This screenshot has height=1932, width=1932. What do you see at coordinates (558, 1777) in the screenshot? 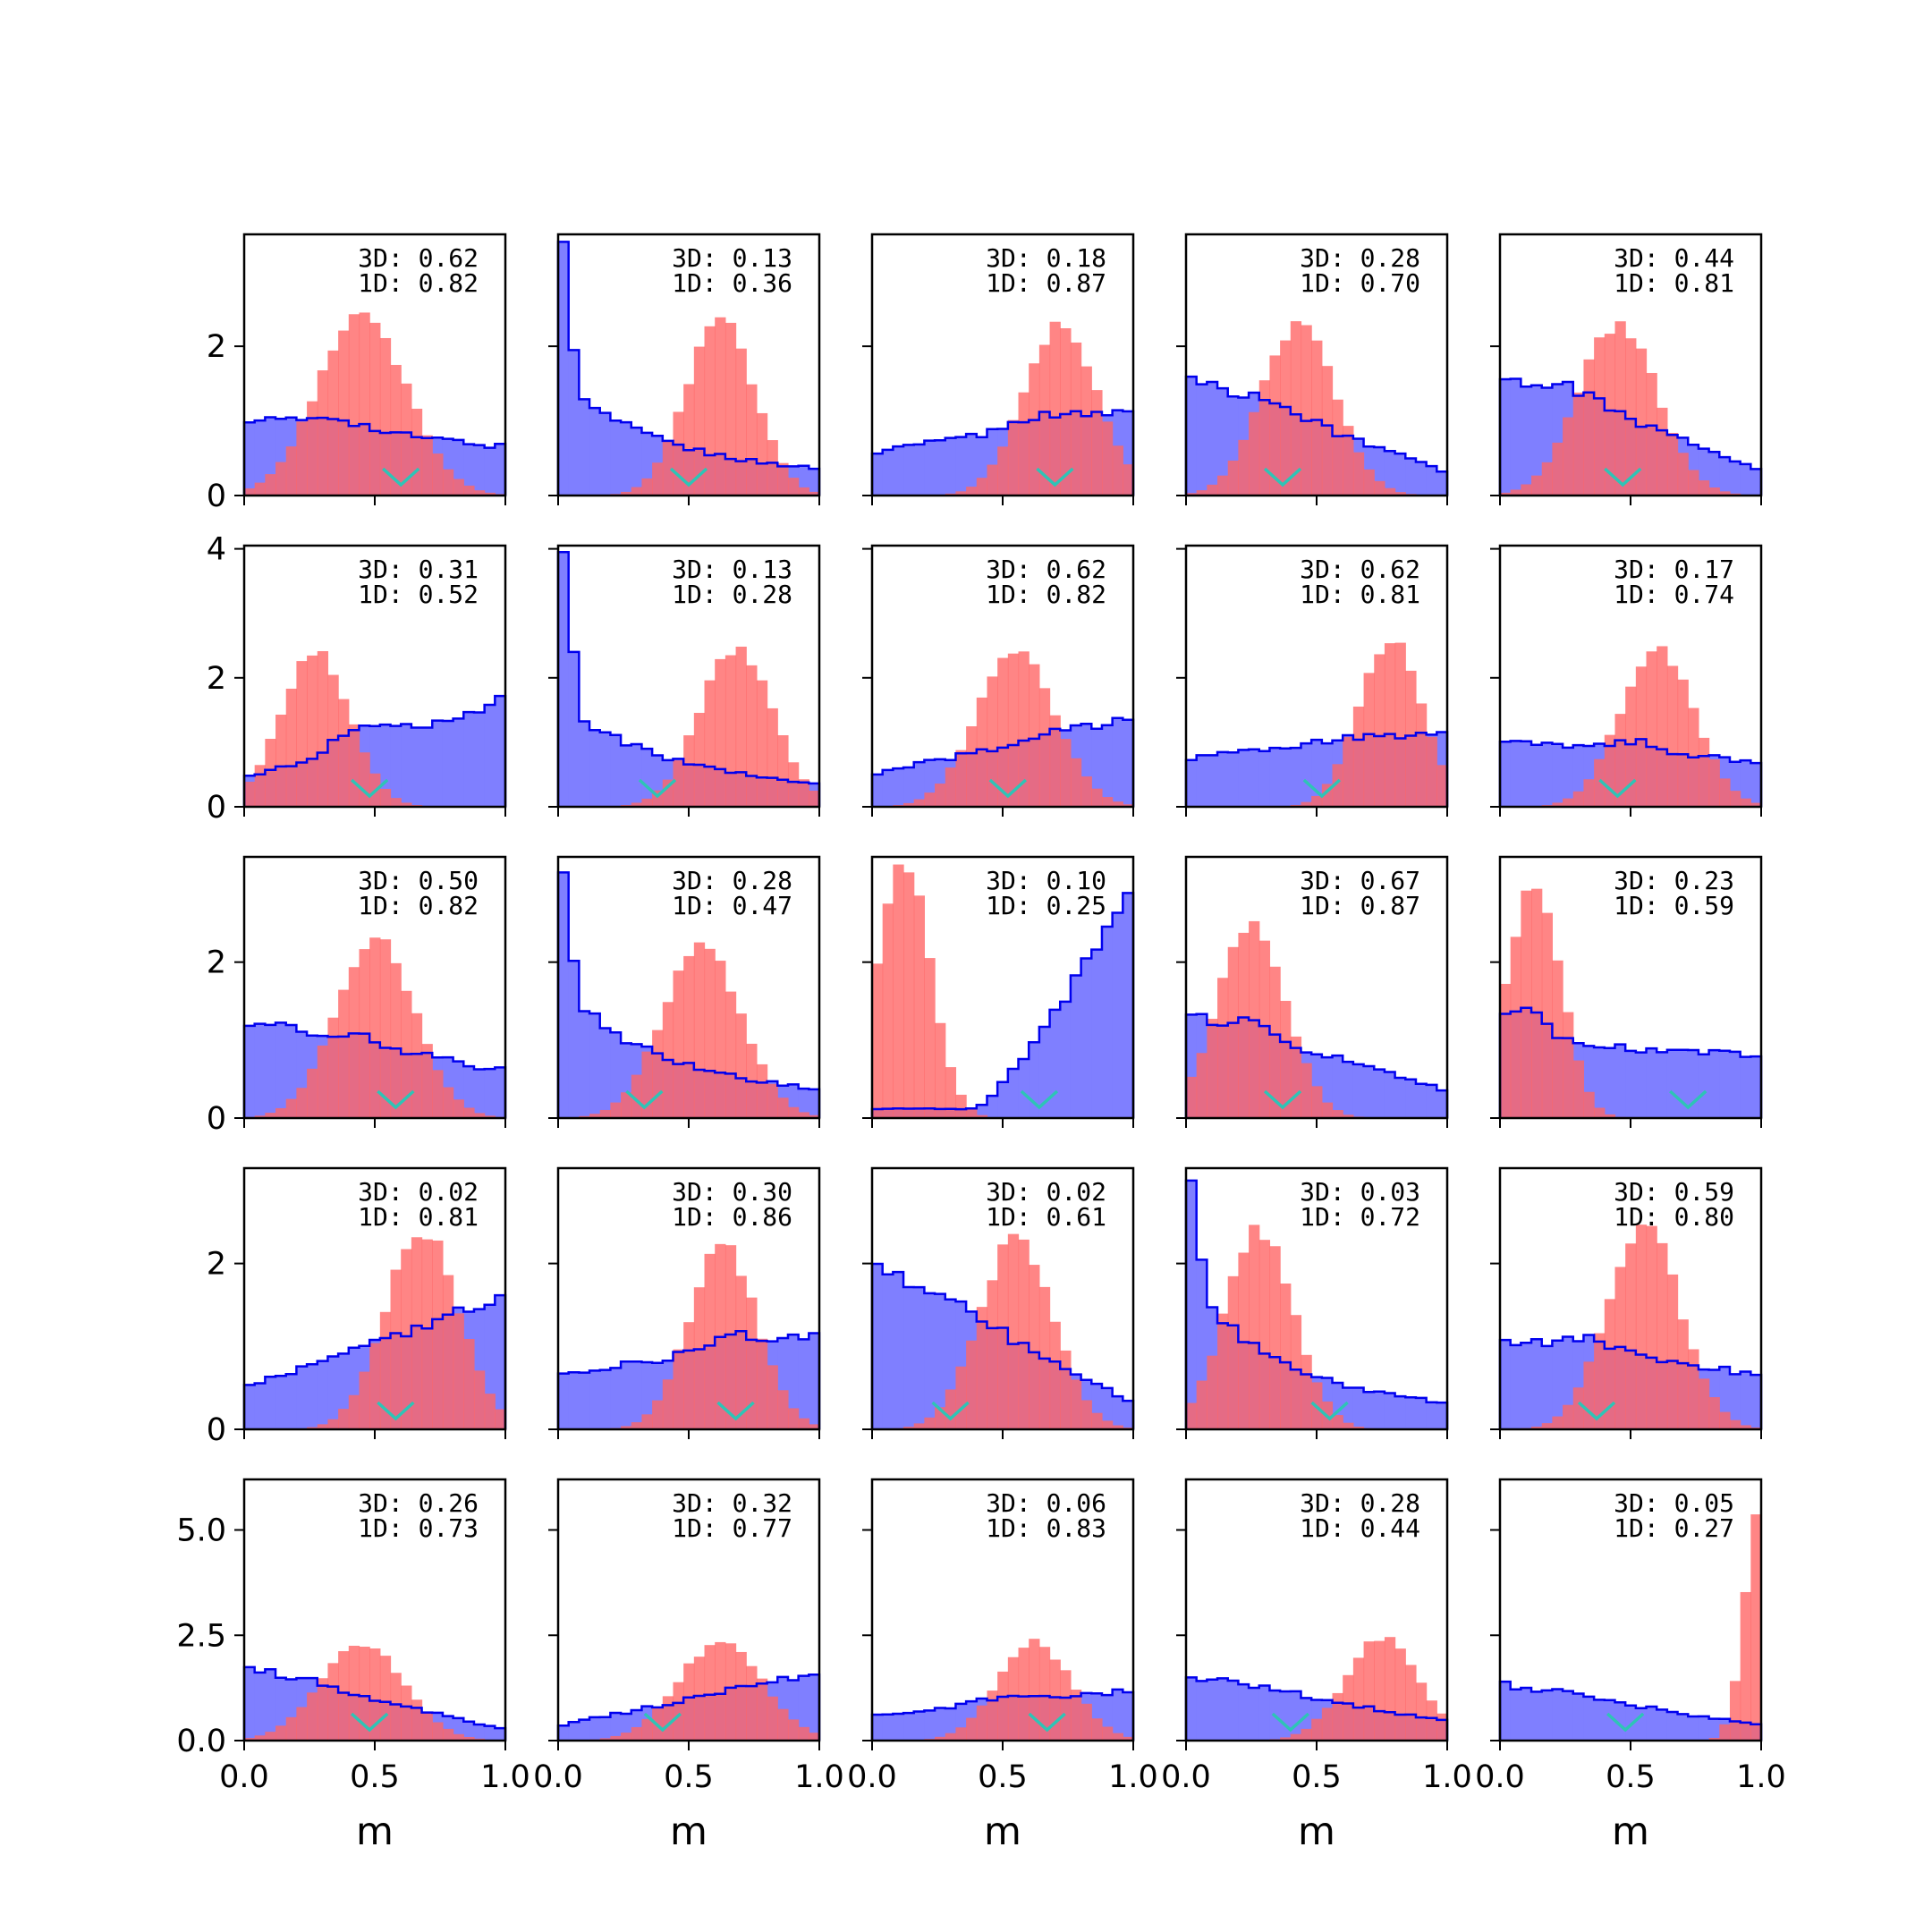
I see `x-tick-label: 0.0` at bounding box center [558, 1777].